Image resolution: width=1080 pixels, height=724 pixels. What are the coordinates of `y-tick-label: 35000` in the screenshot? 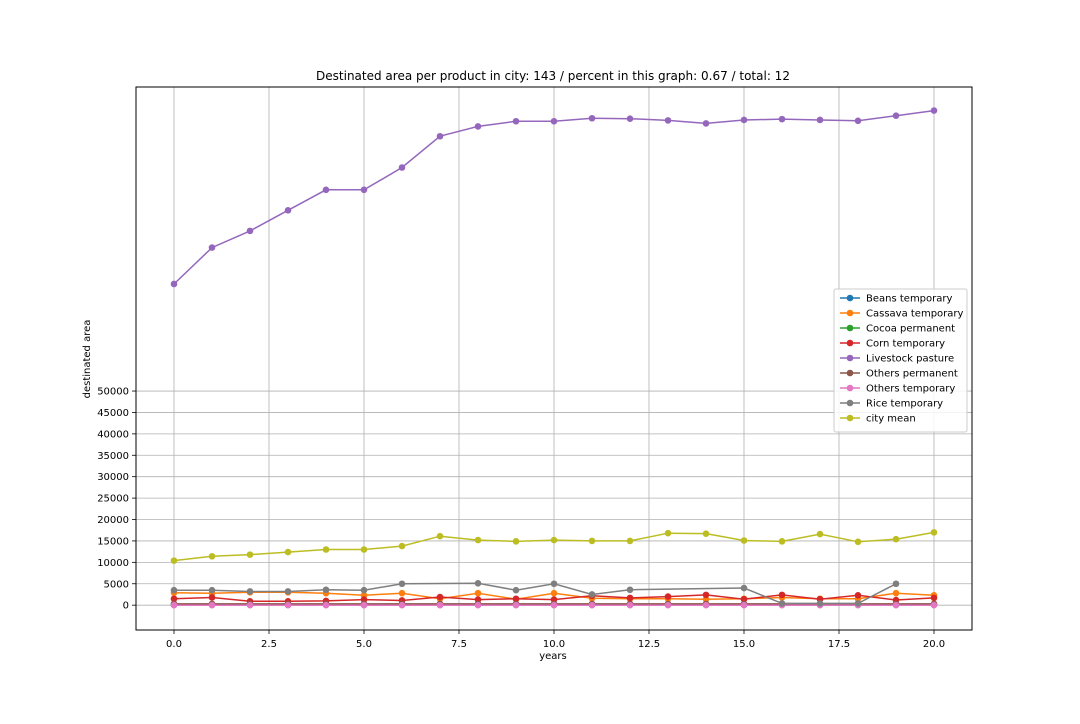 It's located at (113, 456).